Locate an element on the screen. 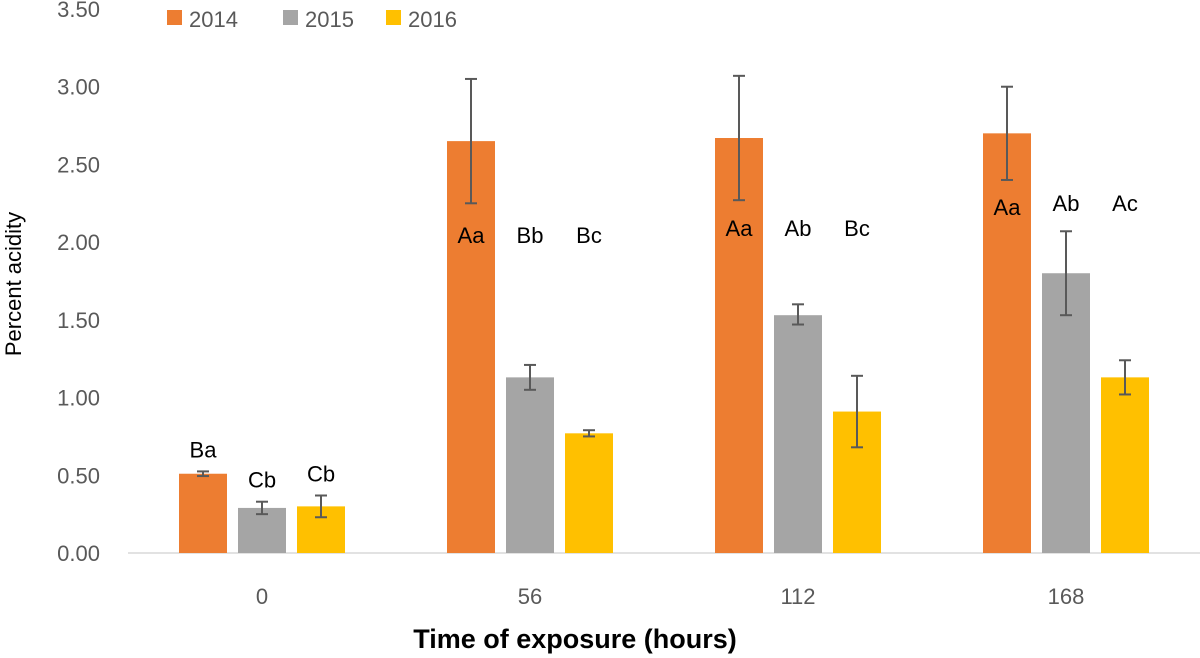  legend-item-2015: 2015 is located at coordinates (318, 19).